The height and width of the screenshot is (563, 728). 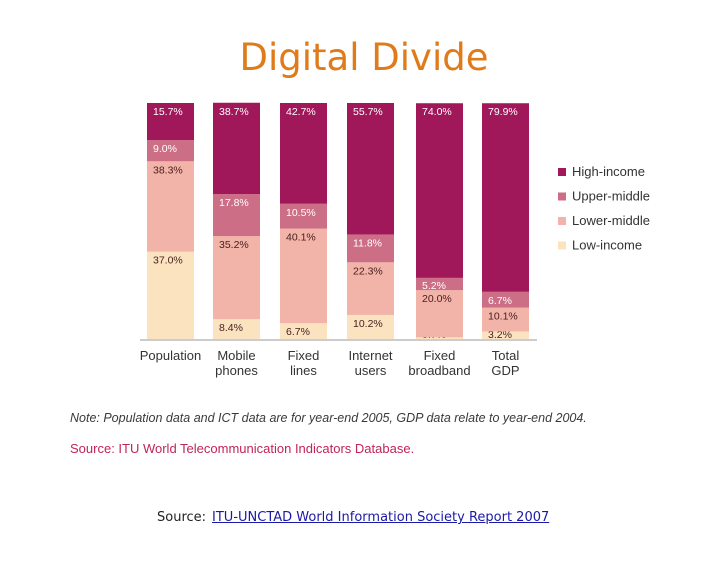 What do you see at coordinates (607, 245) in the screenshot?
I see `legend-label-low-income: Low-income` at bounding box center [607, 245].